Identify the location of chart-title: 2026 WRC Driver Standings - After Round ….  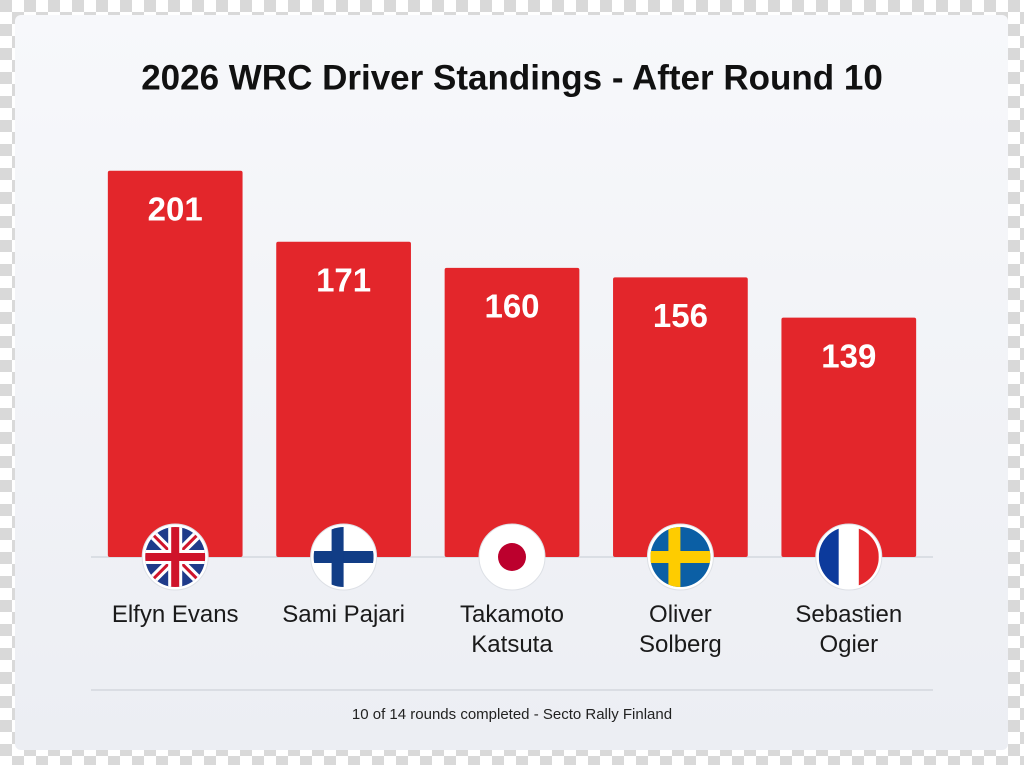
(512, 77).